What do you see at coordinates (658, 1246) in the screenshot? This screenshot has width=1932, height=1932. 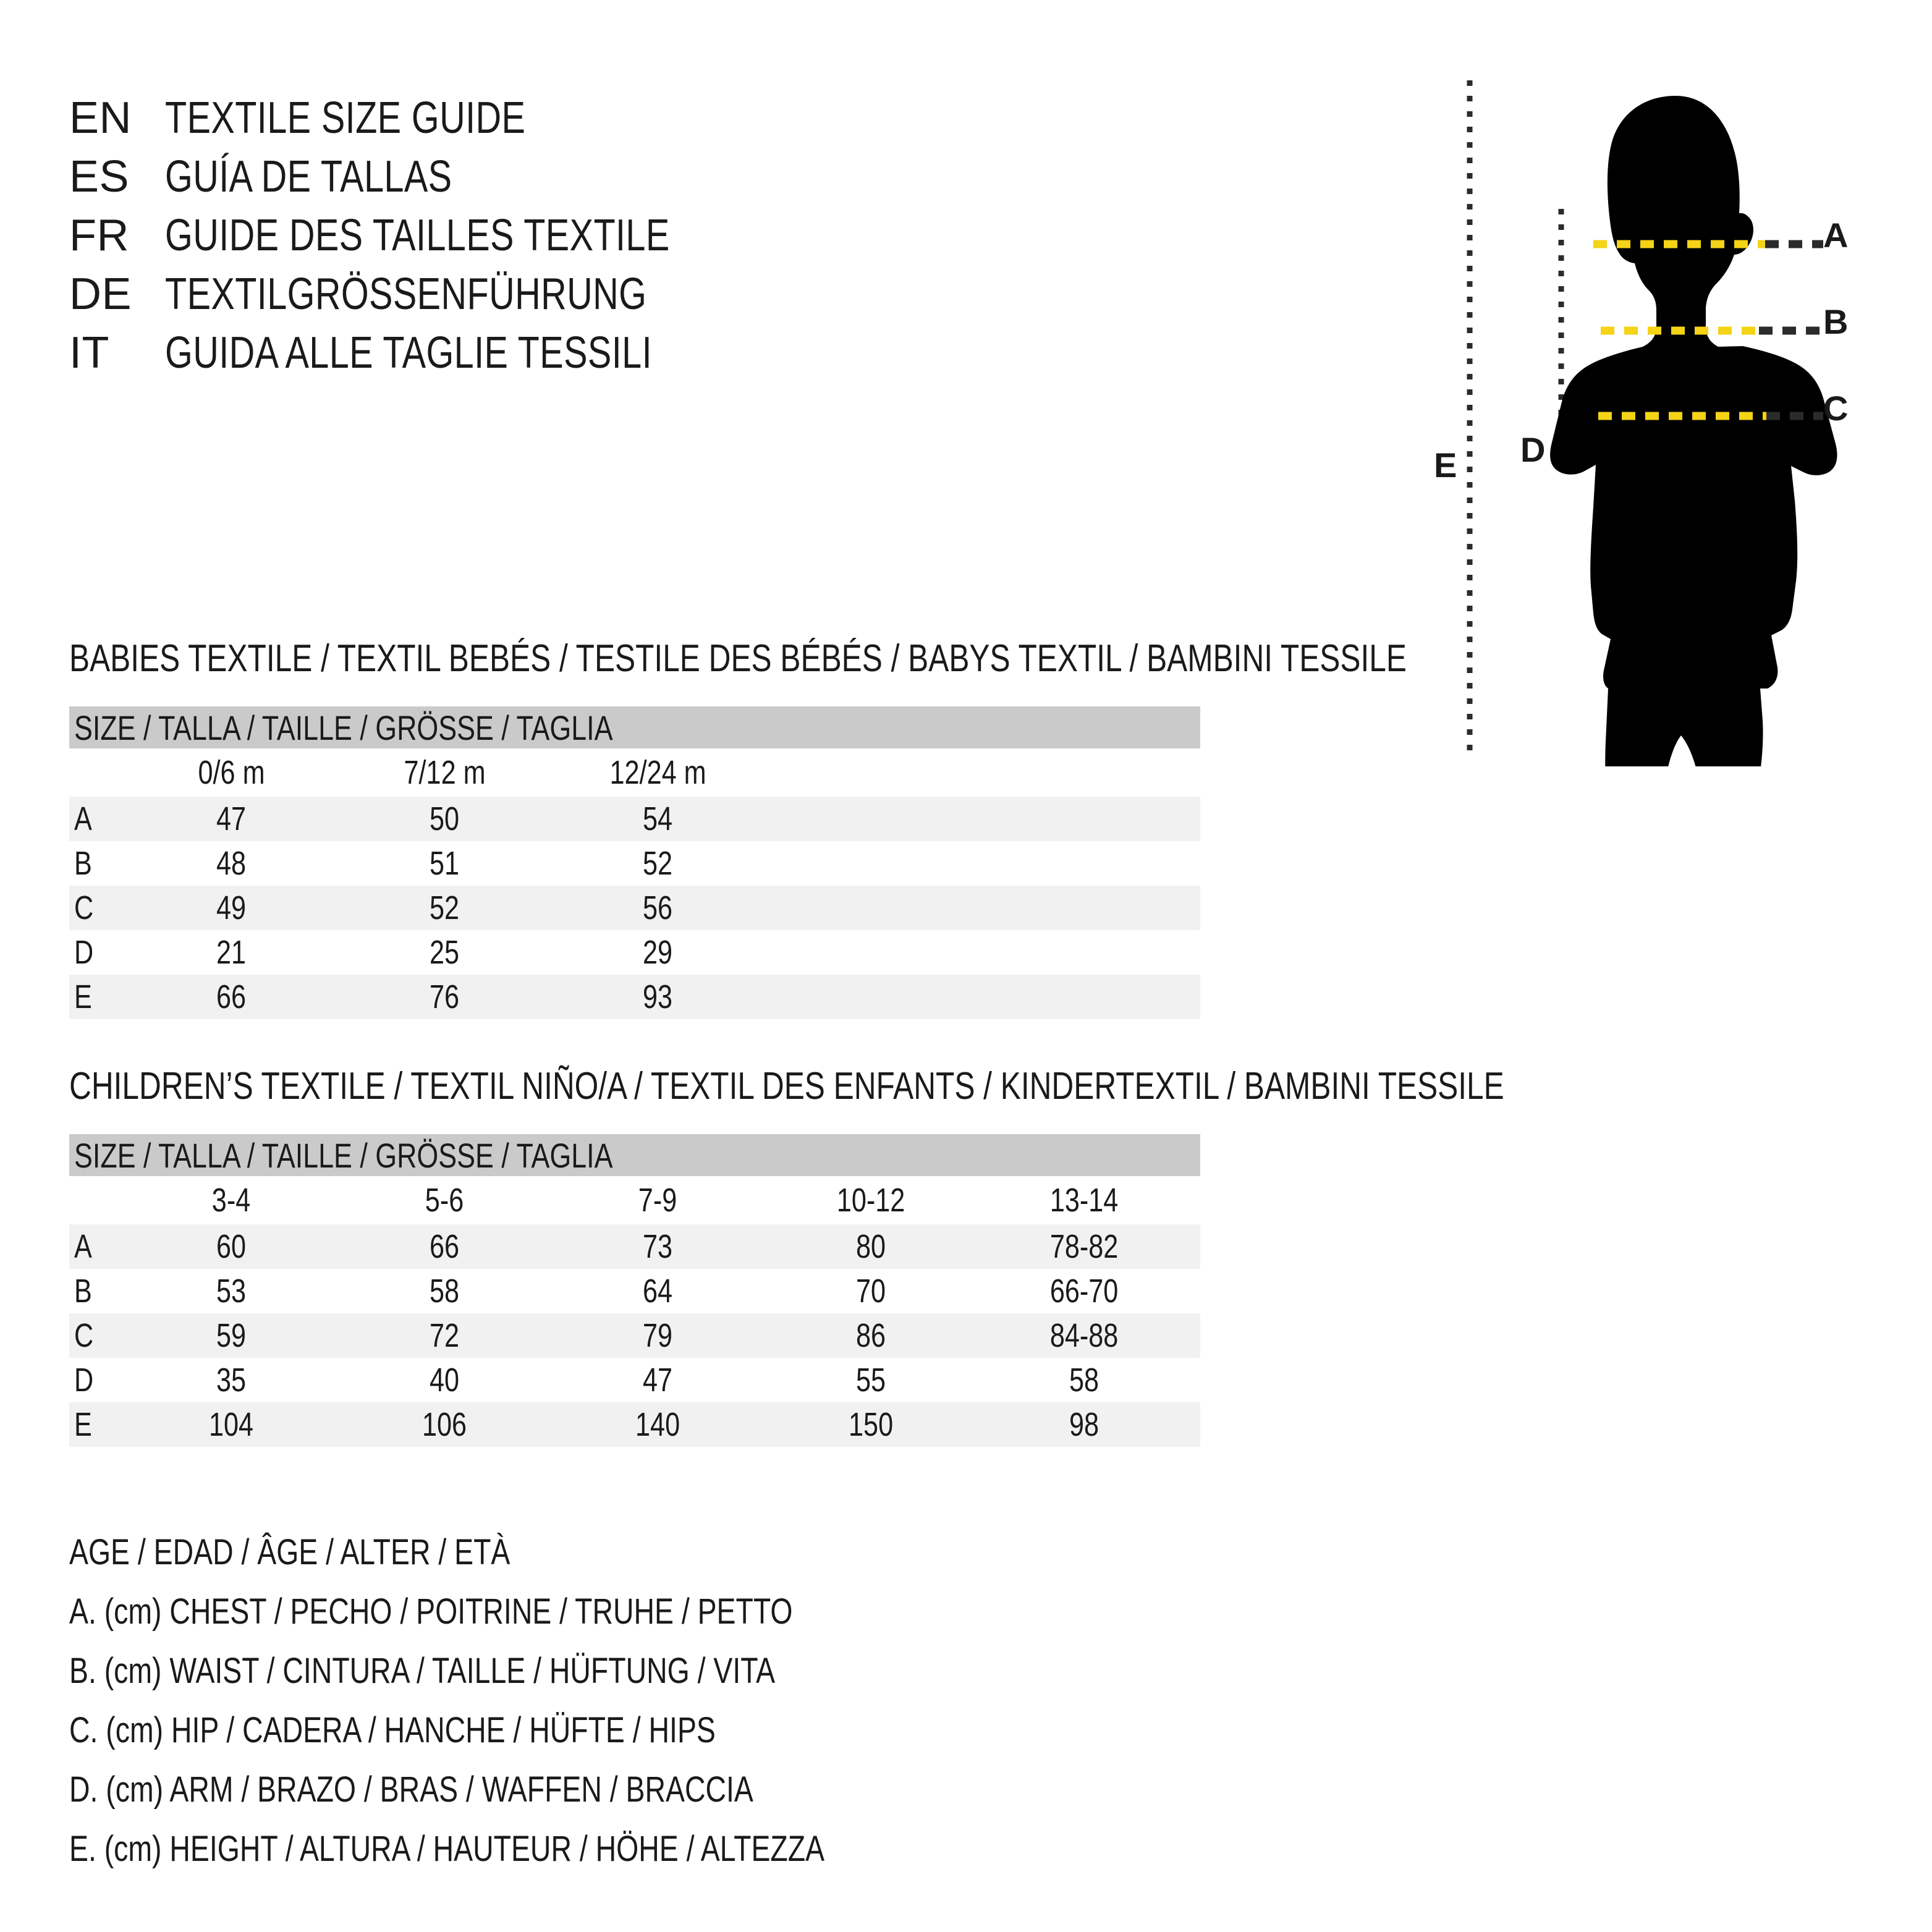 I see `children-cell-a-2: 73` at bounding box center [658, 1246].